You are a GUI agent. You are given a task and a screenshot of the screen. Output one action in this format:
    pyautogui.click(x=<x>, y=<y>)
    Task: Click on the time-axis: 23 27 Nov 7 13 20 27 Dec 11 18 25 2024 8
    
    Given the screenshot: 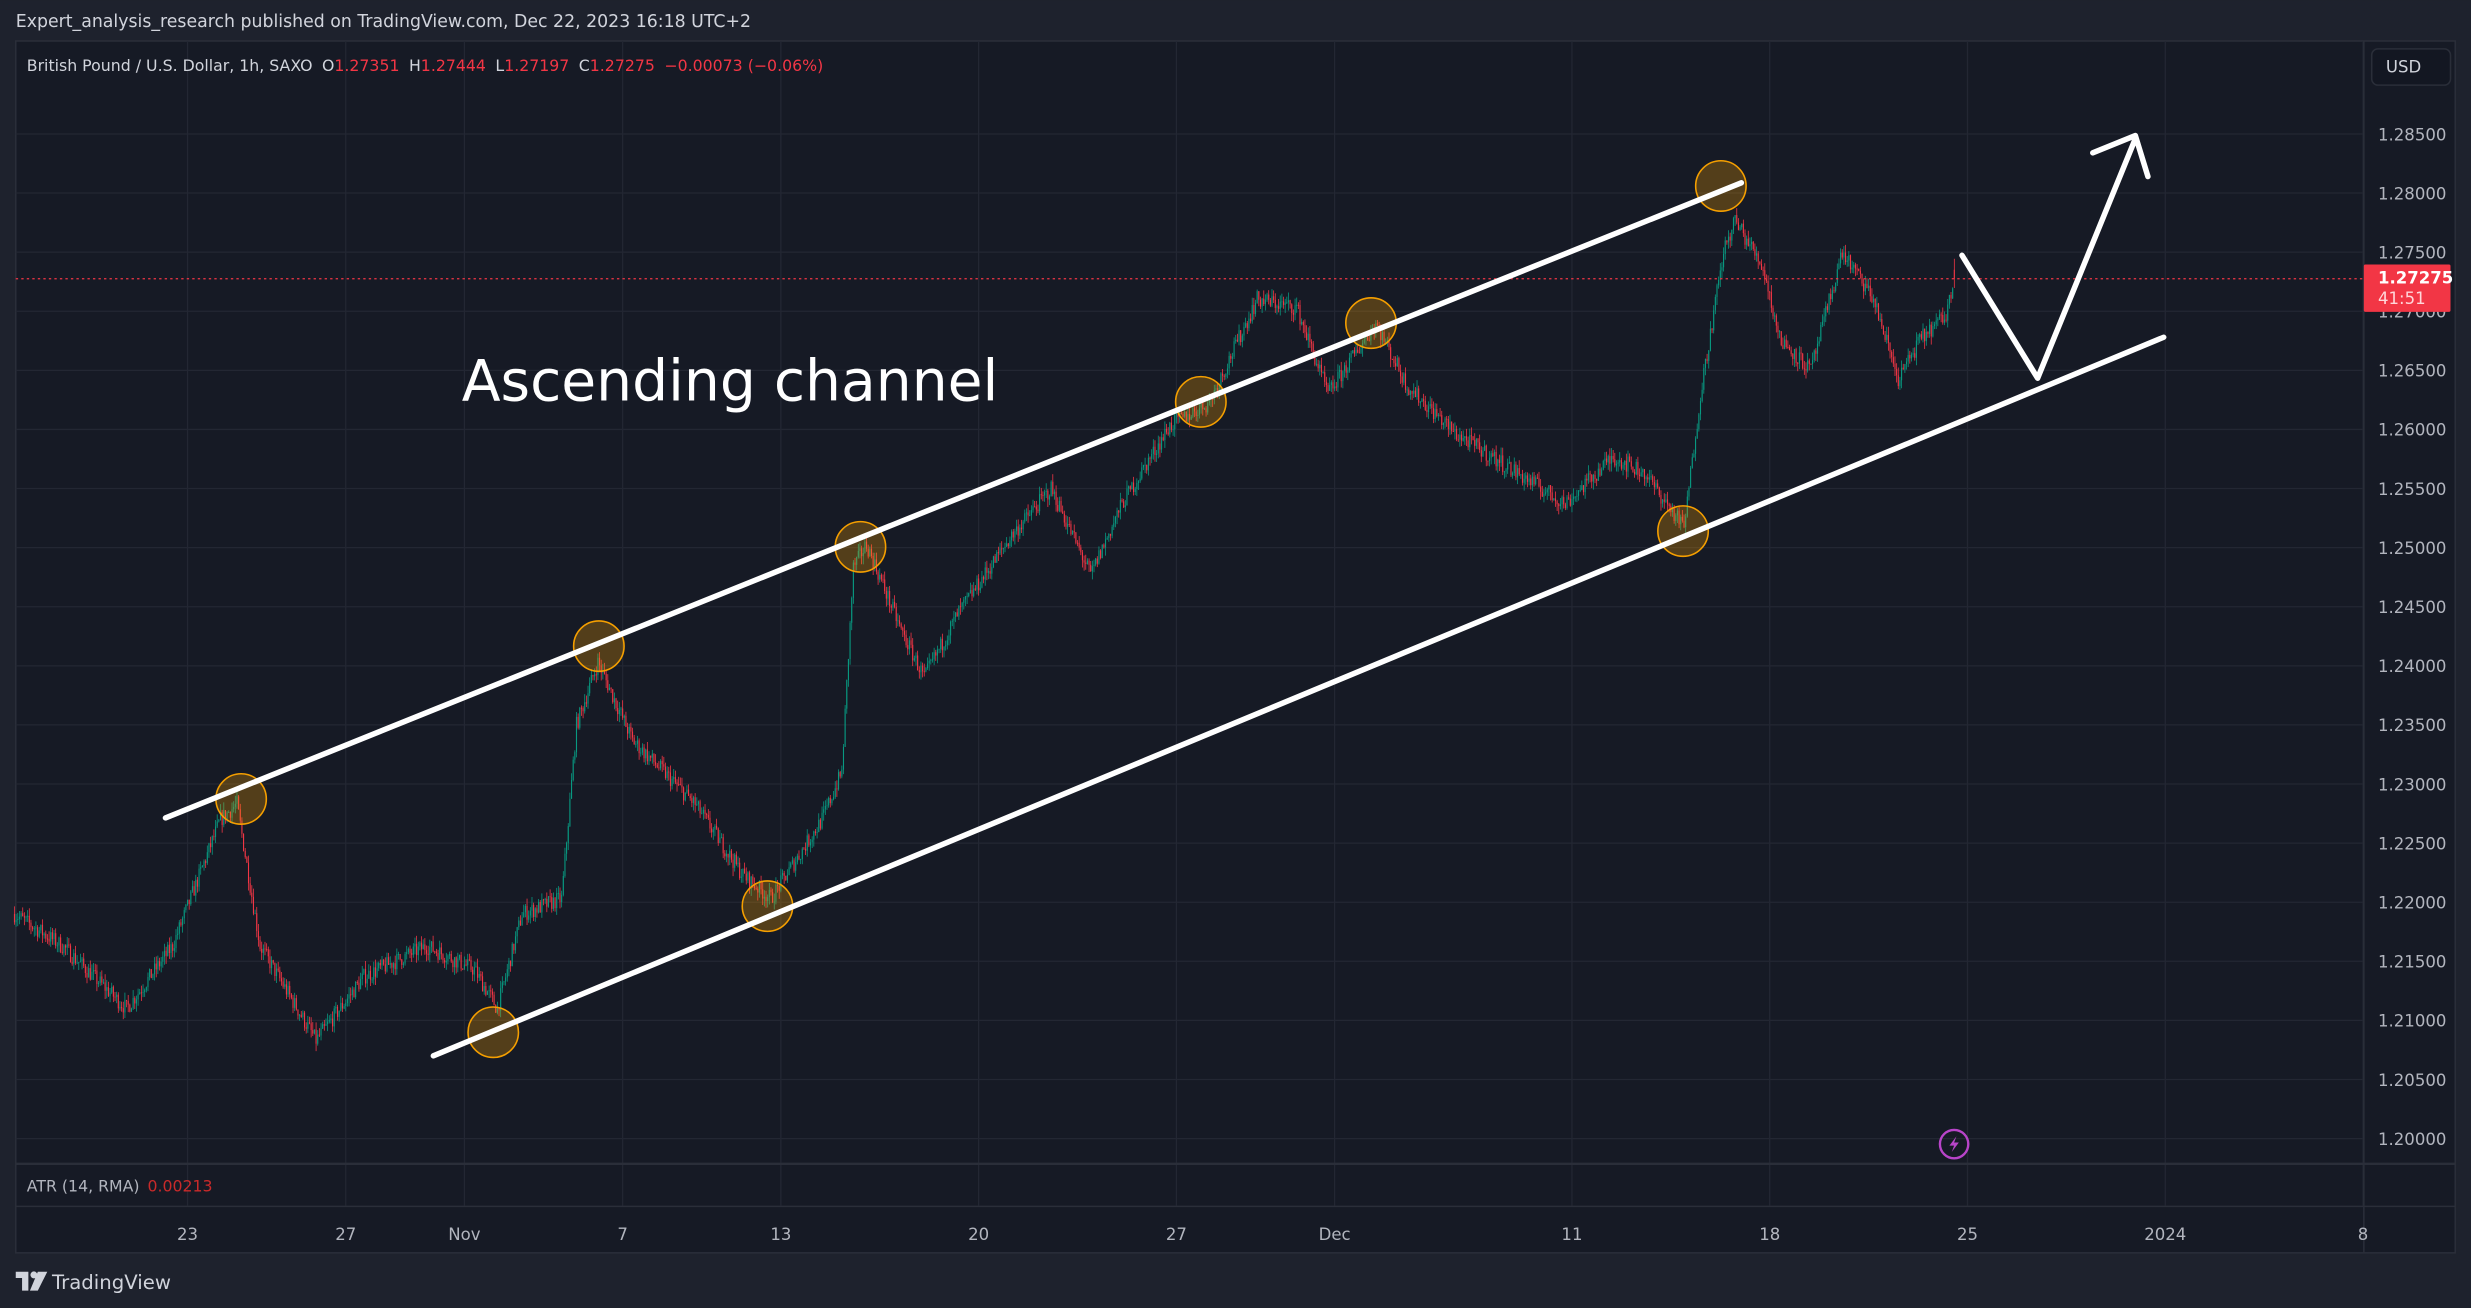 What is the action you would take?
    pyautogui.click(x=1272, y=1234)
    